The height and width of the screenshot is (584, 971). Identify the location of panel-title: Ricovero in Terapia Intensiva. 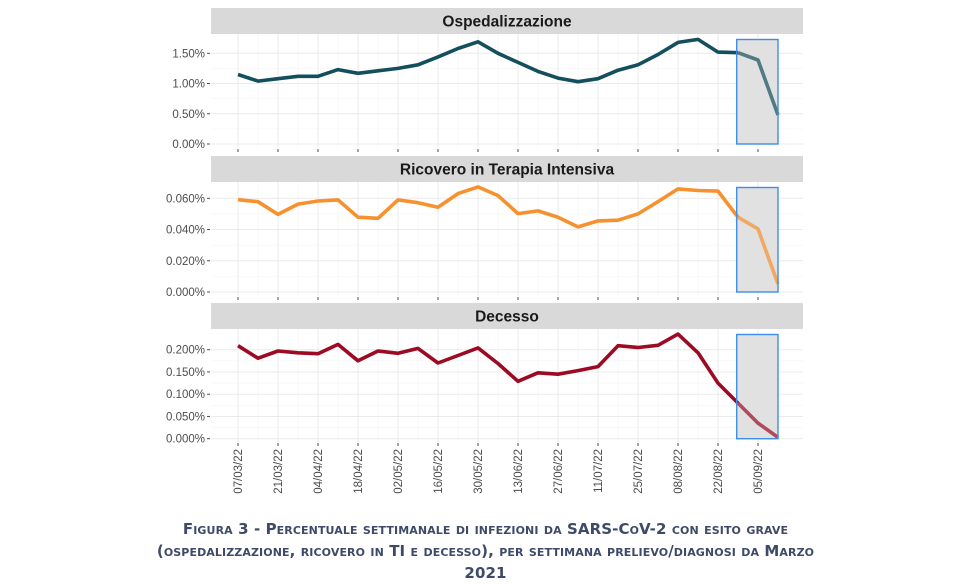
(507, 170).